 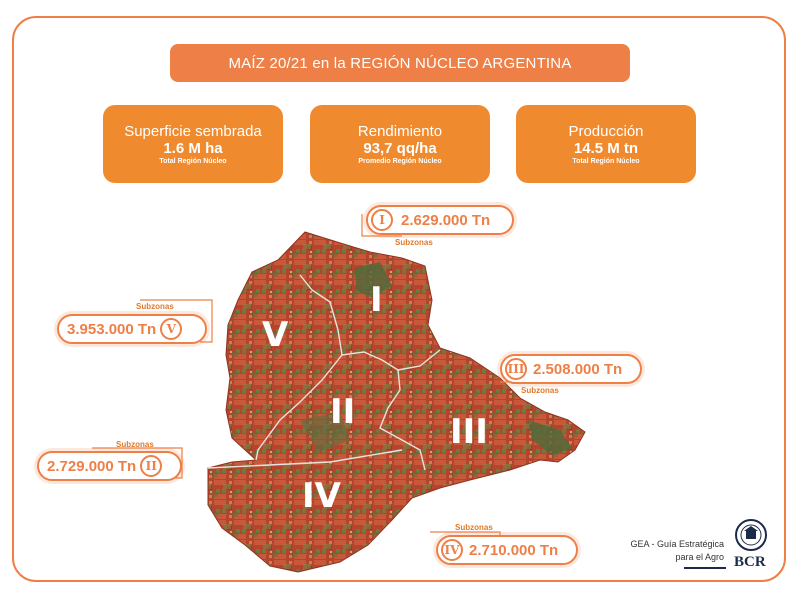 I want to click on callout-zone-i: I 2.629.000 Tn, so click(x=440, y=220).